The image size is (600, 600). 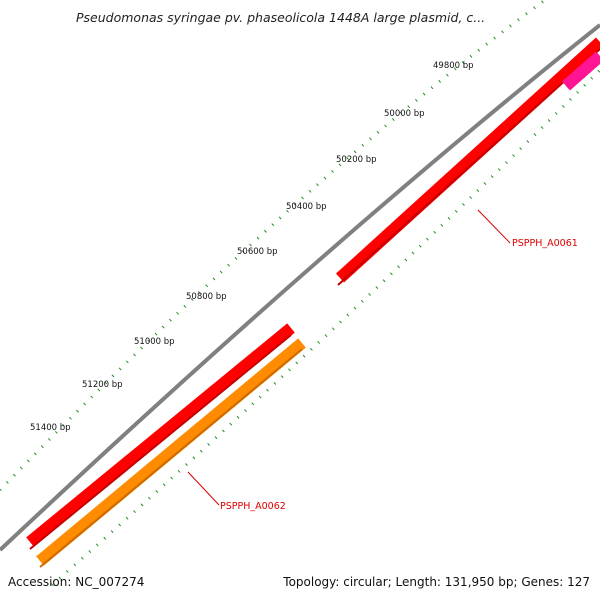 I want to click on tick-label-50400: 50400 bp, so click(x=306, y=207).